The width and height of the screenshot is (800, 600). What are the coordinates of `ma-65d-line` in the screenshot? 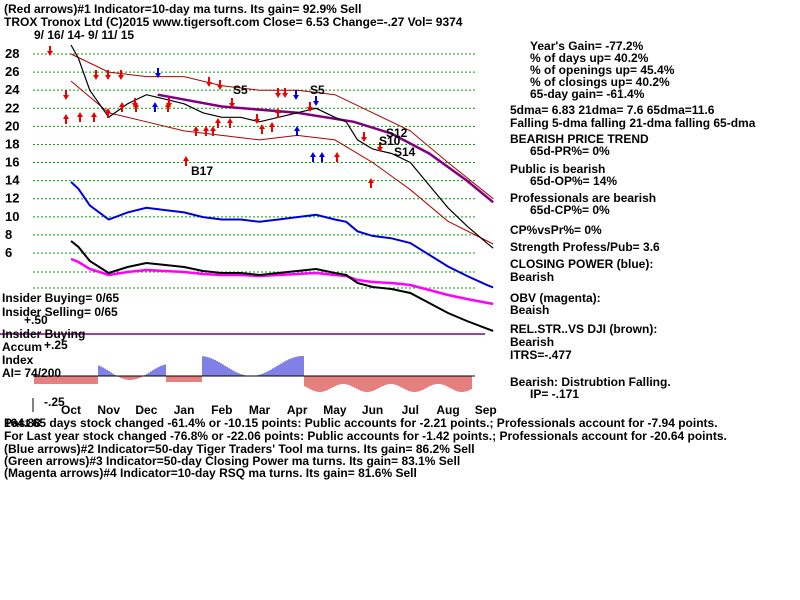 It's located at (325, 148).